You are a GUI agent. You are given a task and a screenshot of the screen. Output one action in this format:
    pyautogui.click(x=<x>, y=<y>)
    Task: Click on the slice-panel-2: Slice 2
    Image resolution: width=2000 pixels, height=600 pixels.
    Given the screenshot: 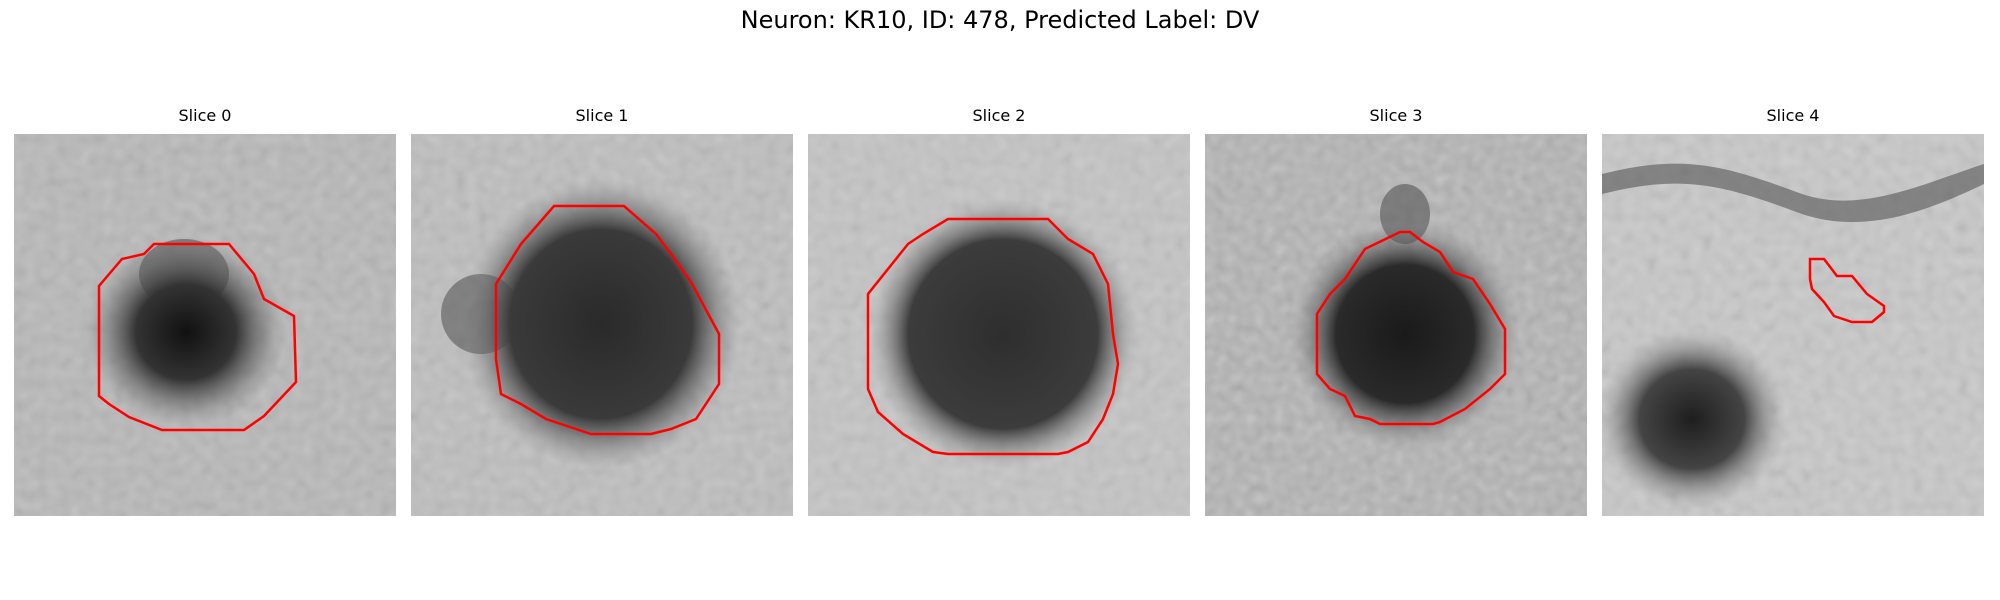 What is the action you would take?
    pyautogui.click(x=999, y=312)
    